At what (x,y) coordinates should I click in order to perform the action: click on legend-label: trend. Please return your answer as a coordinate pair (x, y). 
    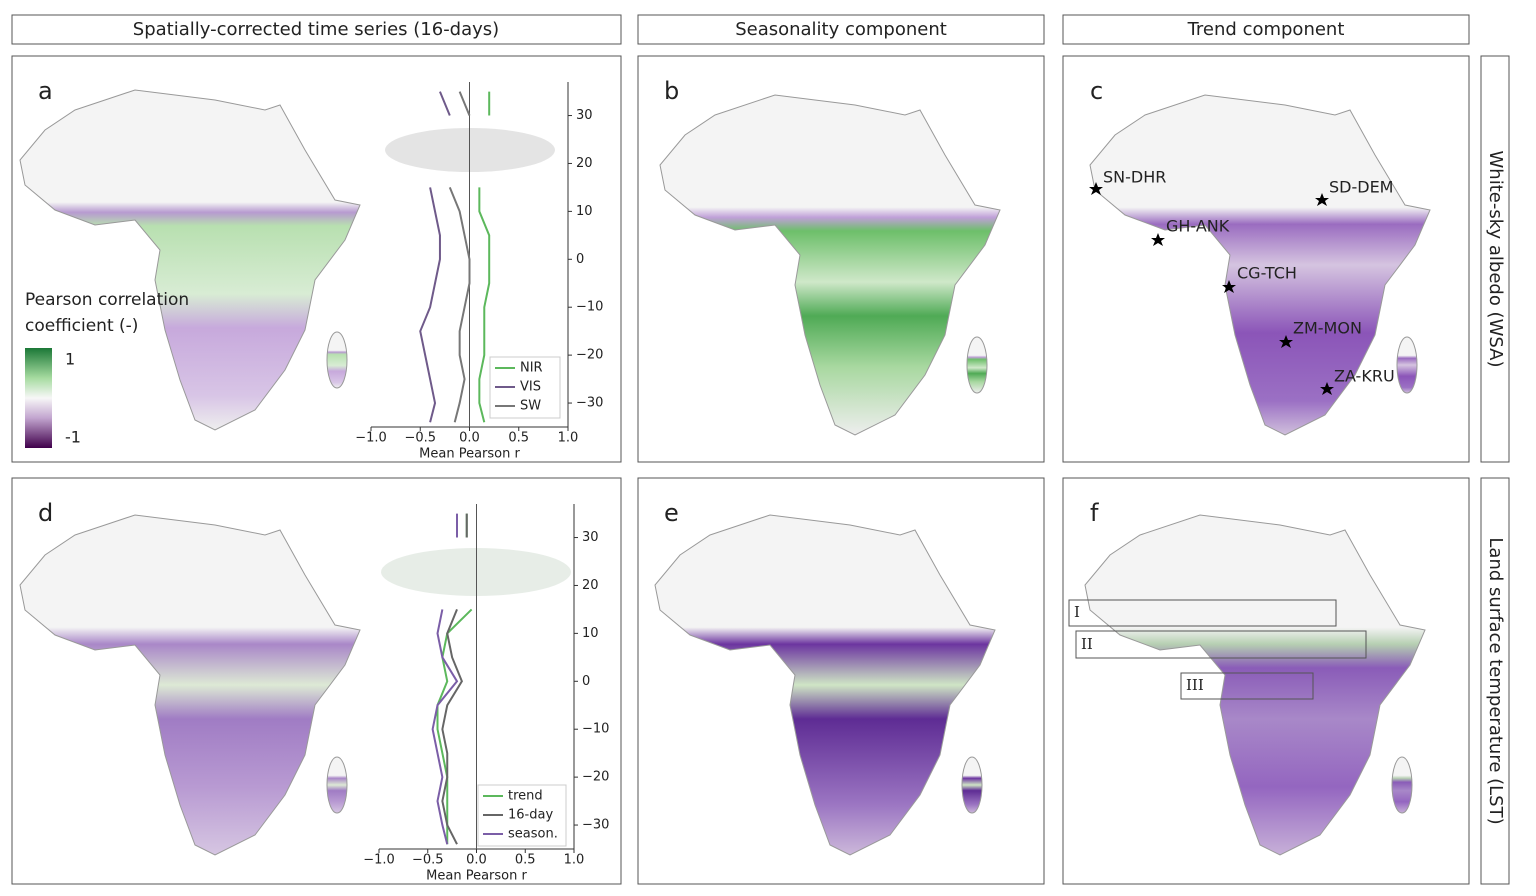
    Looking at the image, I should click on (525, 796).